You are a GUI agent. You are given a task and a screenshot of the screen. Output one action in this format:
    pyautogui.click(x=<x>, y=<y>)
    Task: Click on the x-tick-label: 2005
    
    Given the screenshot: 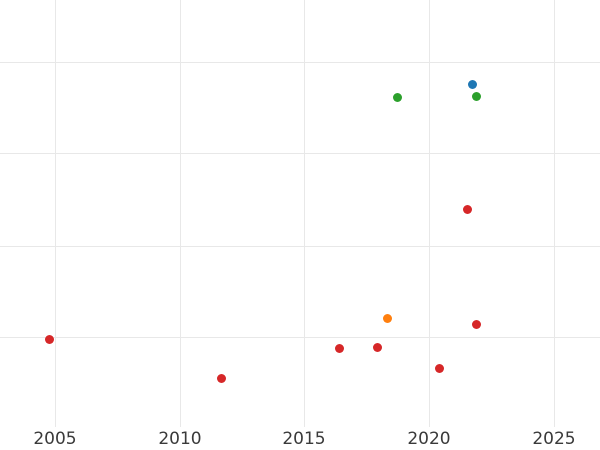 What is the action you would take?
    pyautogui.click(x=55, y=439)
    